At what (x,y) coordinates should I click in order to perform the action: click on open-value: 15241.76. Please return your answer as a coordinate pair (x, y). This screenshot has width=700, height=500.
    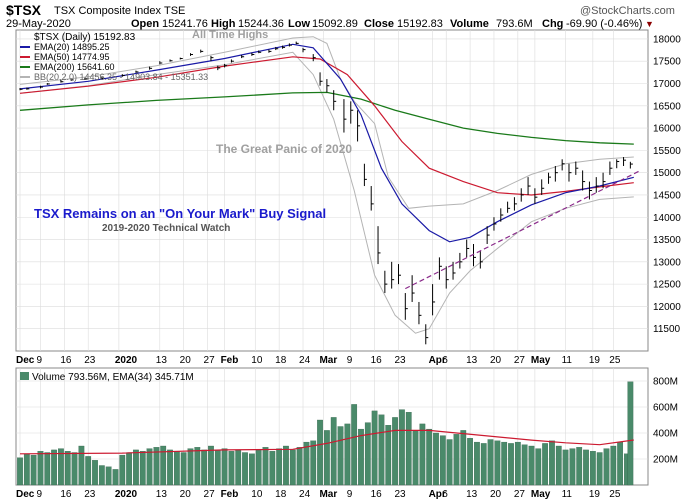
    Looking at the image, I should click on (185, 24).